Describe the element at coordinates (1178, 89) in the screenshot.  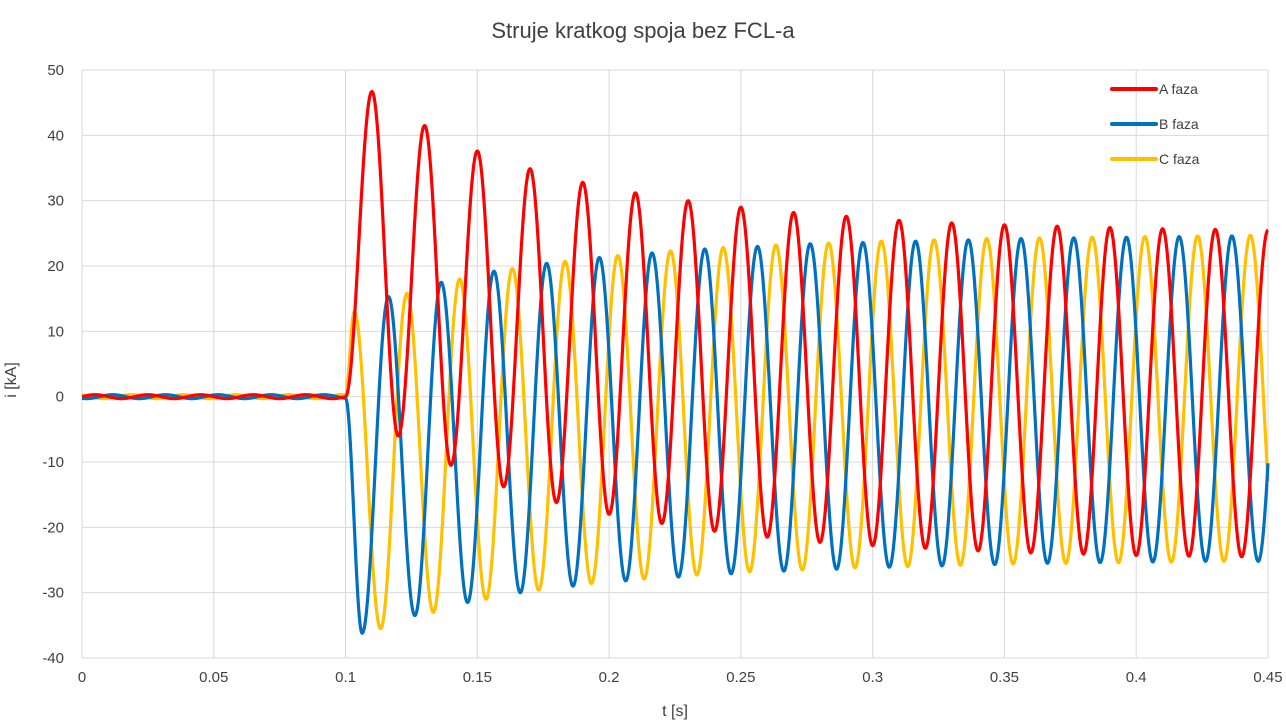
I see `legend-label: A faza` at that location.